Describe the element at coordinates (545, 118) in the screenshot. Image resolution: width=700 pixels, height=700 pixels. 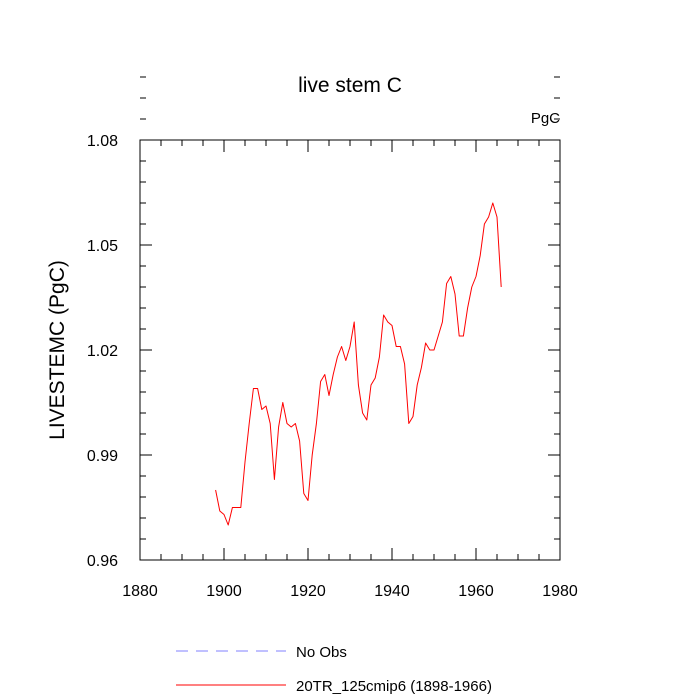
I see `units-label: PgC` at that location.